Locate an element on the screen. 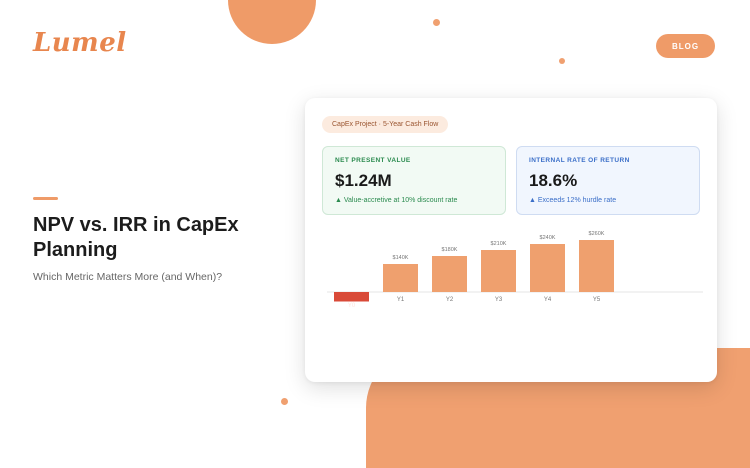 The width and height of the screenshot is (750, 468). npv-value: $1.24M is located at coordinates (363, 180).